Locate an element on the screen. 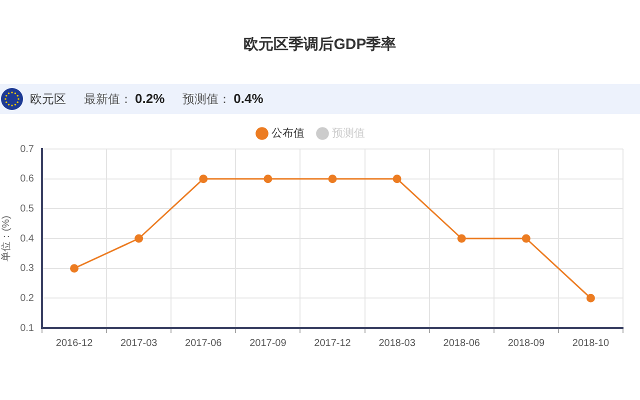 The width and height of the screenshot is (640, 400). text: 欧元区 is located at coordinates (48, 99).